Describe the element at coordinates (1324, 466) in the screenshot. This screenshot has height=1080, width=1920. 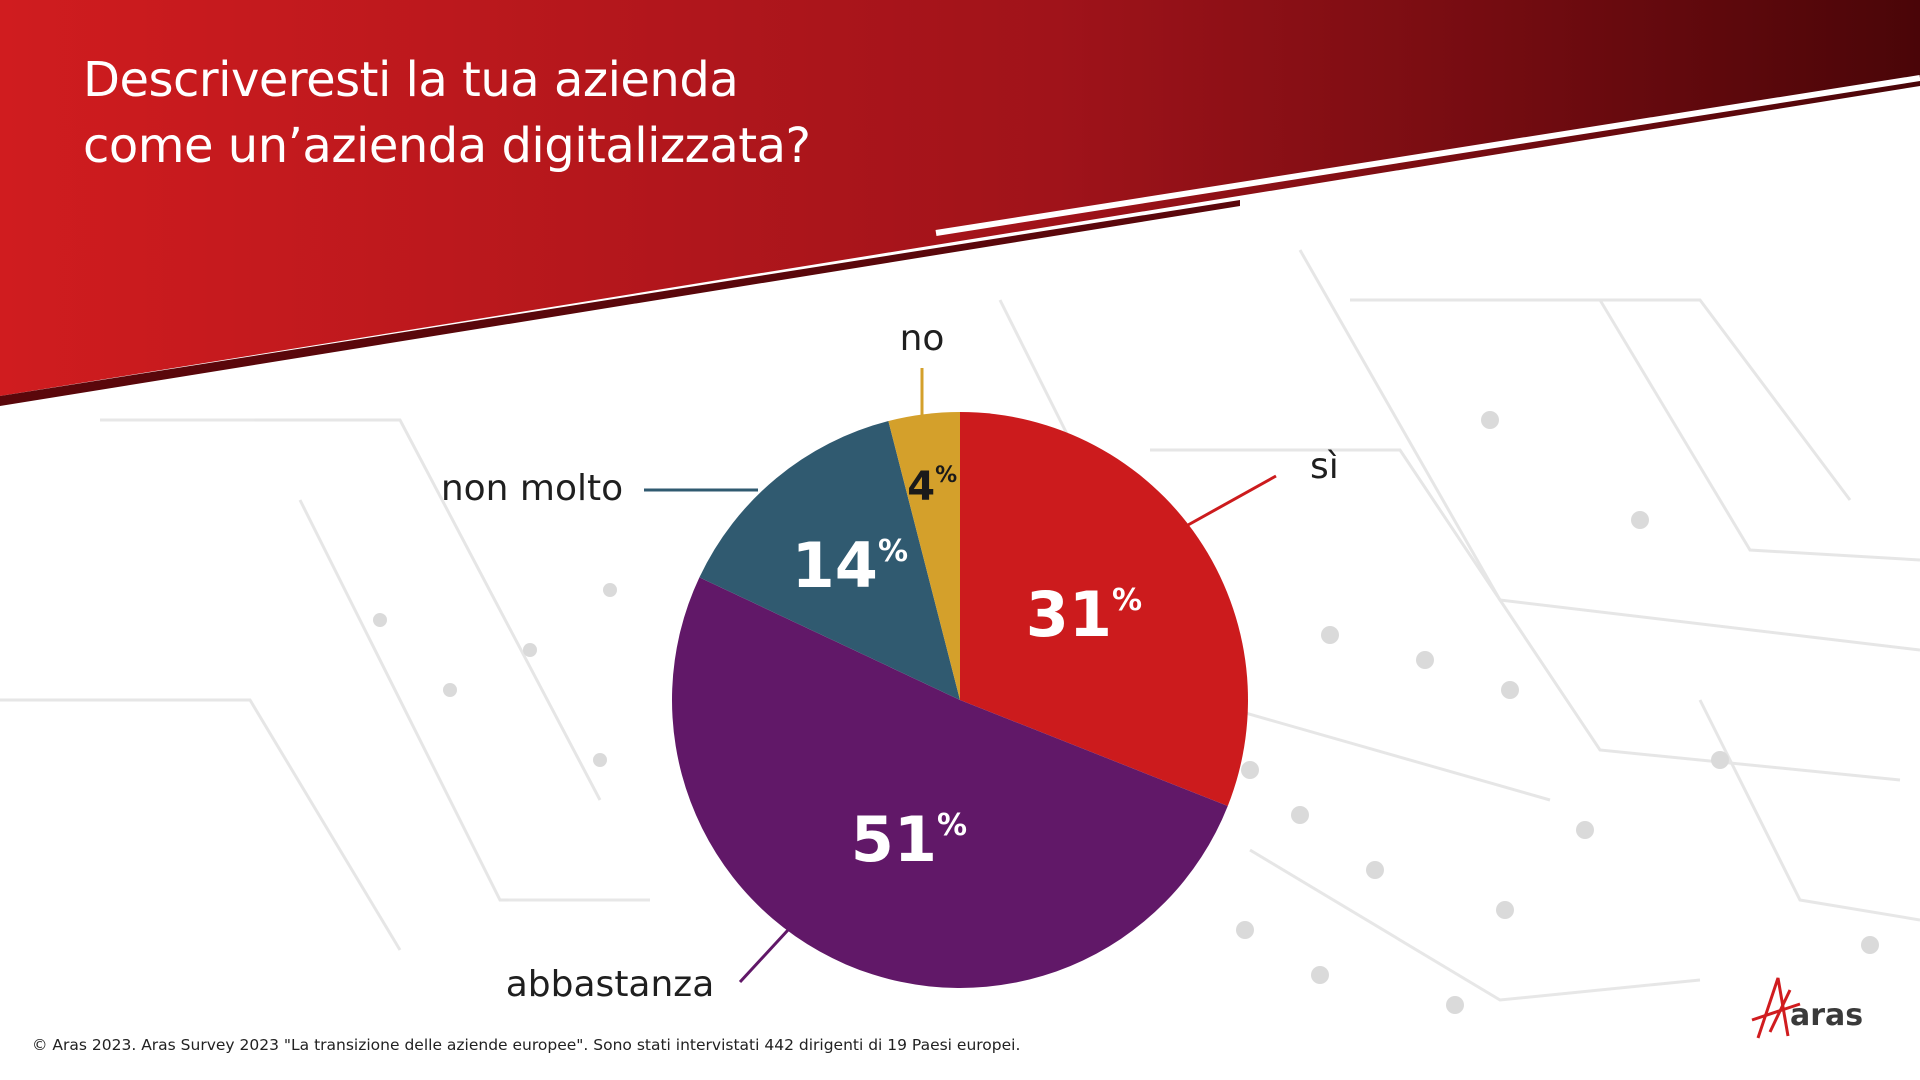
I see `slice-category-label-1: sì` at that location.